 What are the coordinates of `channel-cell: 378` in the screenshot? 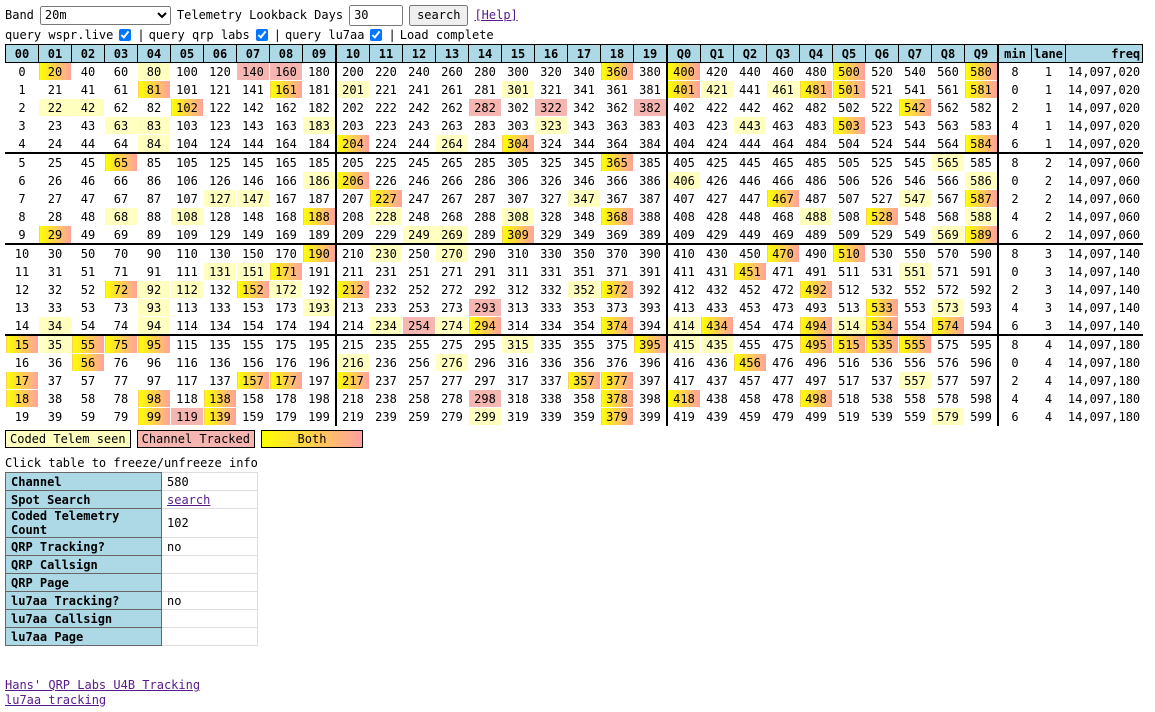 It's located at (617, 398).